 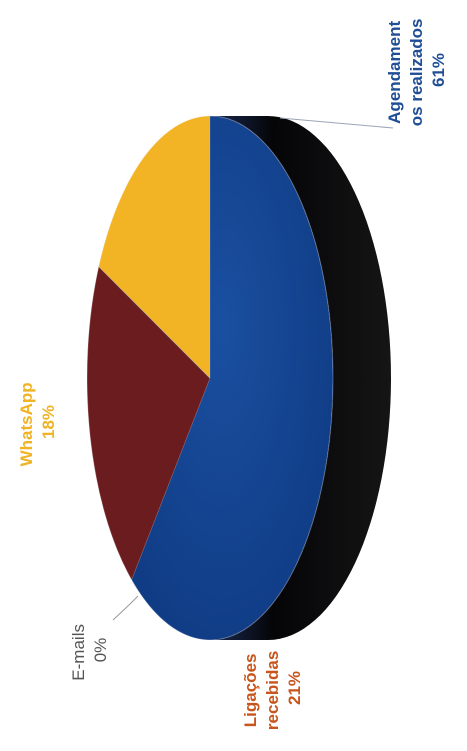 I want to click on slice-label-agendamentos: Agendament os realizados 61%, so click(x=416, y=70).